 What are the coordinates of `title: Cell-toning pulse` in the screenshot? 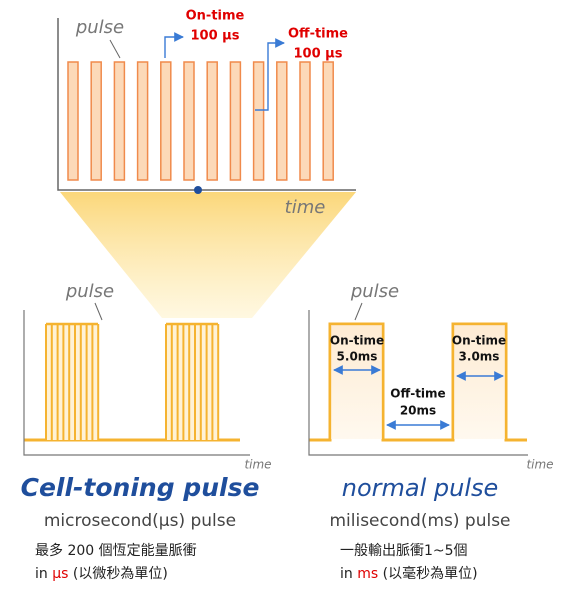 It's located at (140, 487).